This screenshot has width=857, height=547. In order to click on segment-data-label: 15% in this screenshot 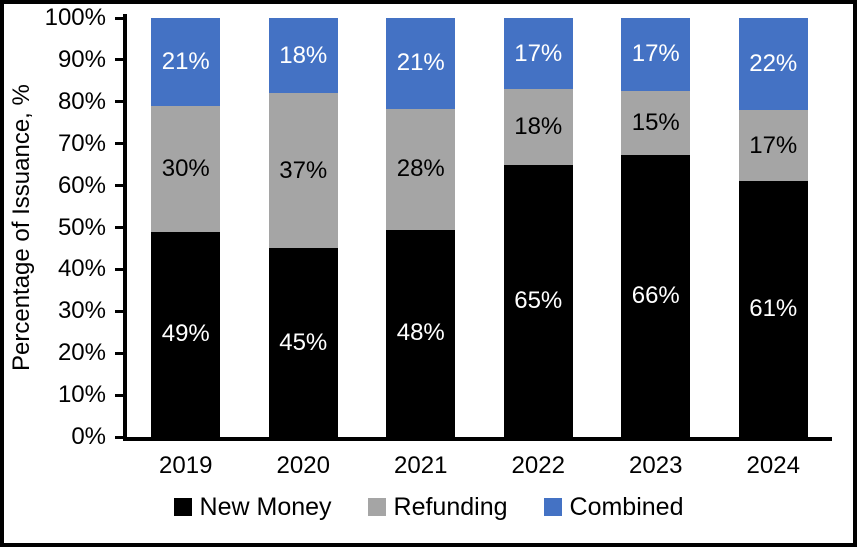, I will do `click(655, 122)`.